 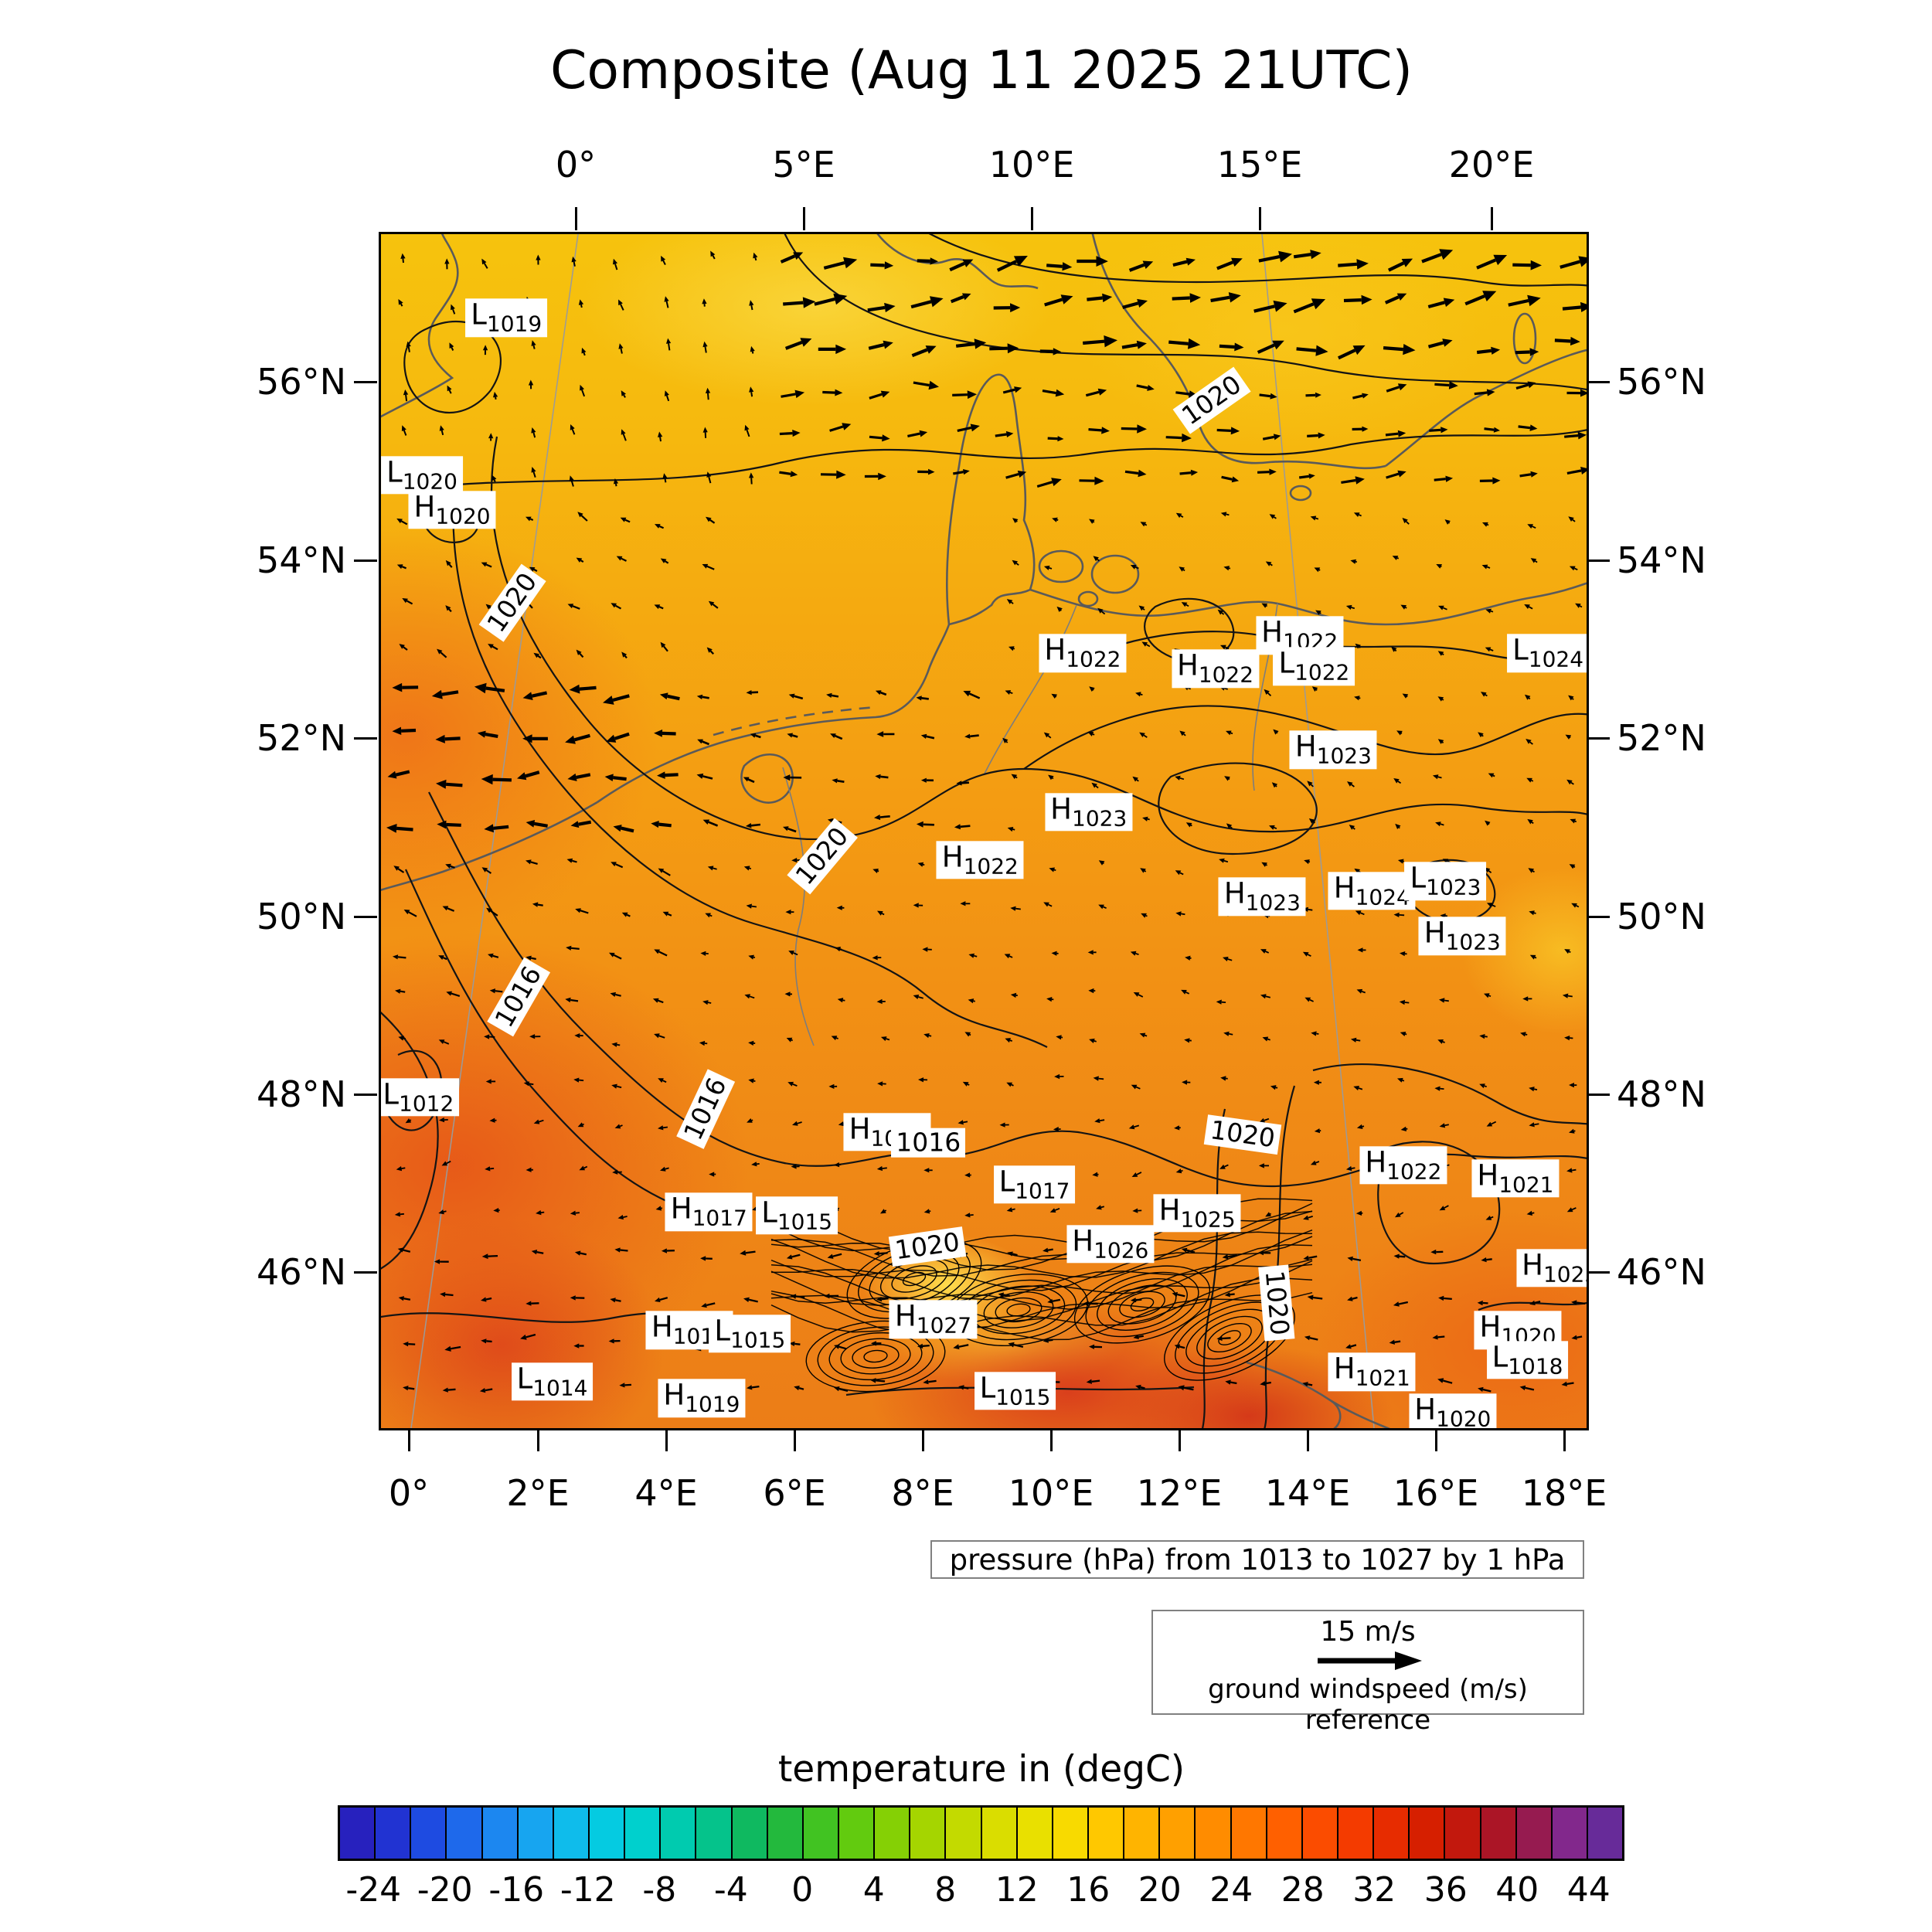 I want to click on pressure-center-label: H1020, so click(x=452, y=510).